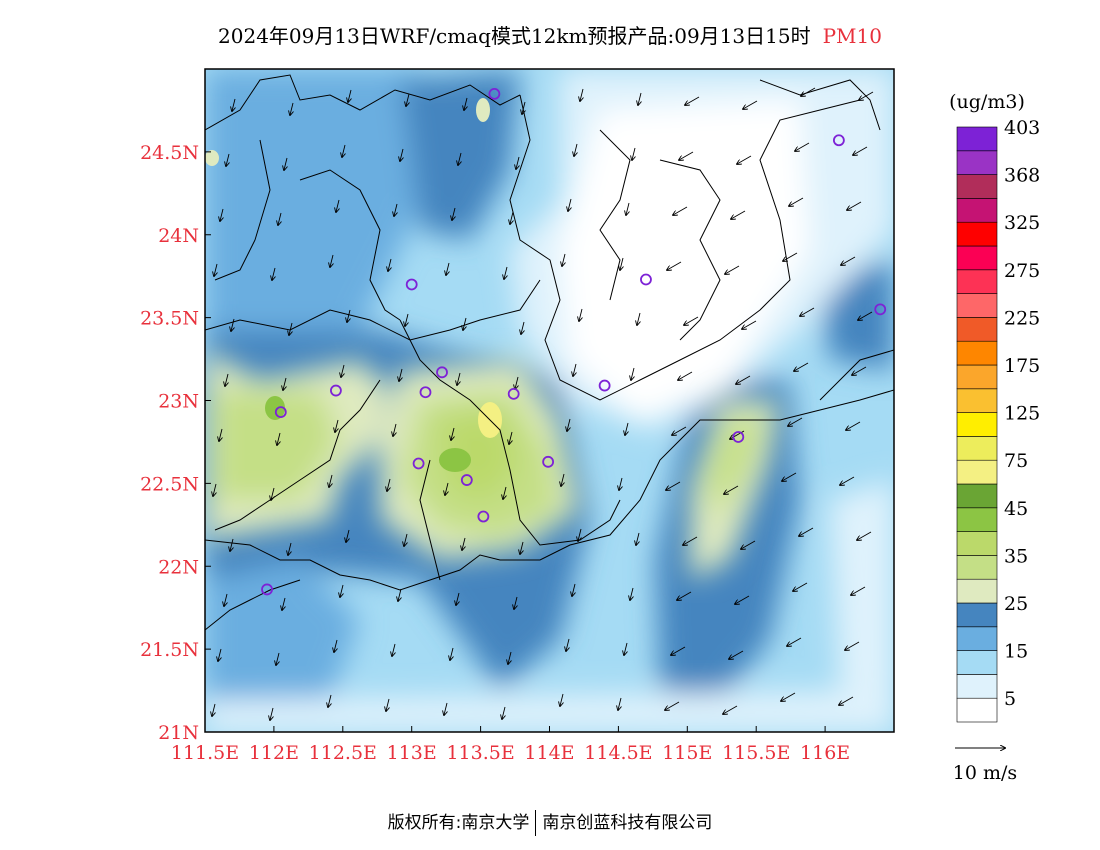 The image size is (1100, 850). What do you see at coordinates (458, 823) in the screenshot?
I see `copyright-left: 版权所有:南京大学` at bounding box center [458, 823].